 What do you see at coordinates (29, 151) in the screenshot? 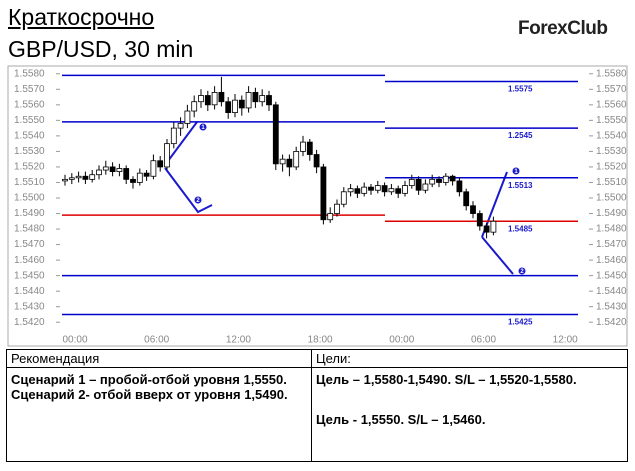
I see `y-tick-label: 1.5530` at bounding box center [29, 151].